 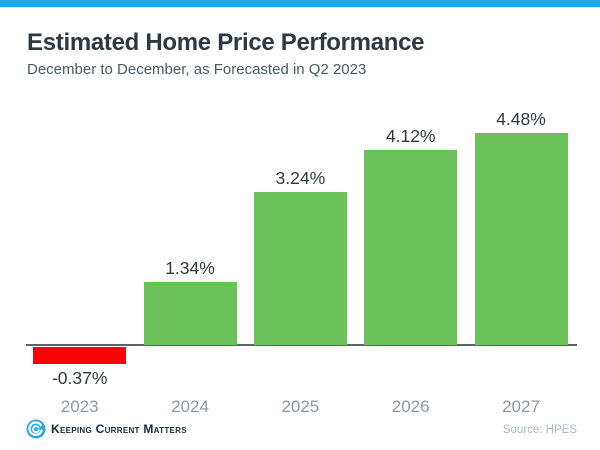 What do you see at coordinates (79, 406) in the screenshot?
I see `x-tick-2023: 2023` at bounding box center [79, 406].